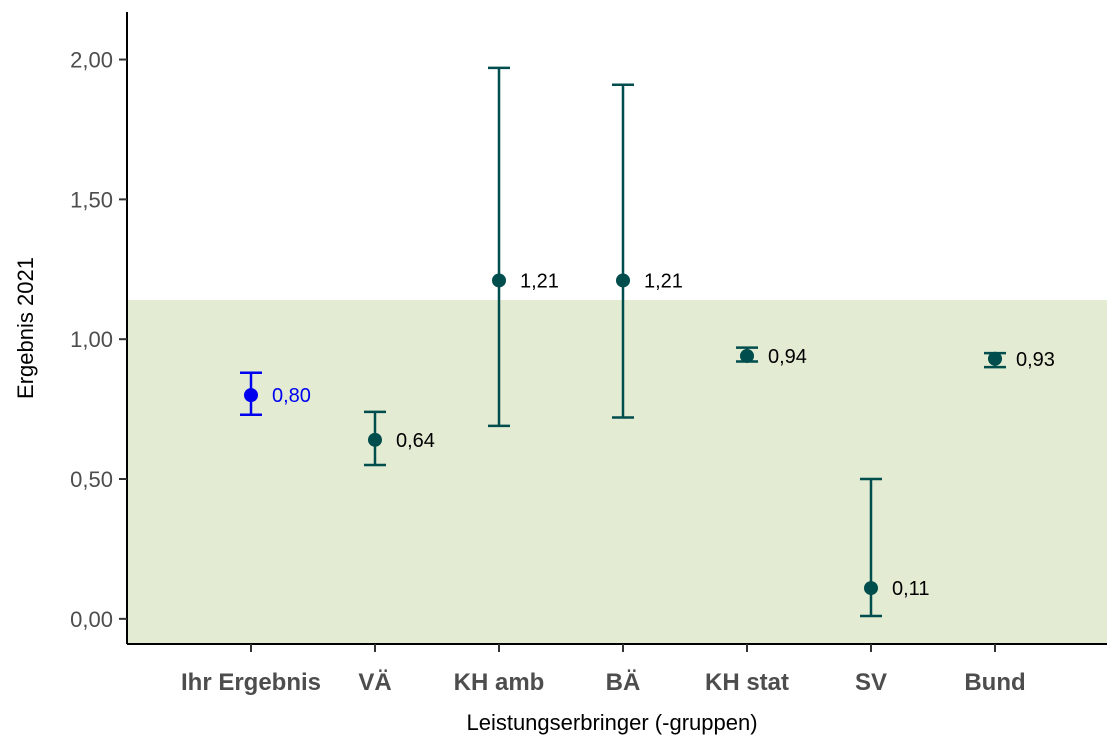  Describe the element at coordinates (994, 682) in the screenshot. I see `x-tick-label: Bund` at that location.